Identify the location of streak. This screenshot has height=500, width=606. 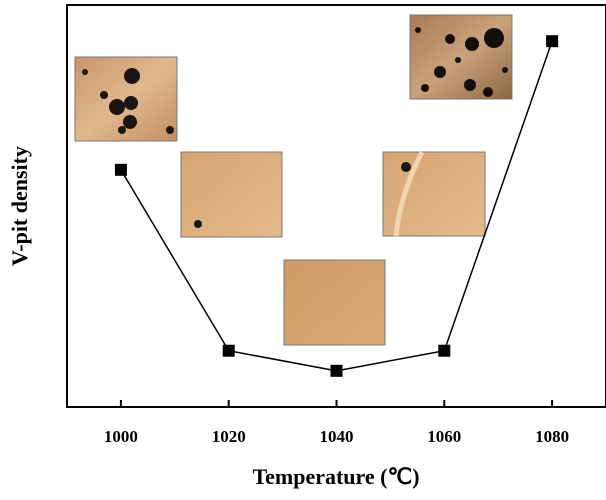
(409, 193).